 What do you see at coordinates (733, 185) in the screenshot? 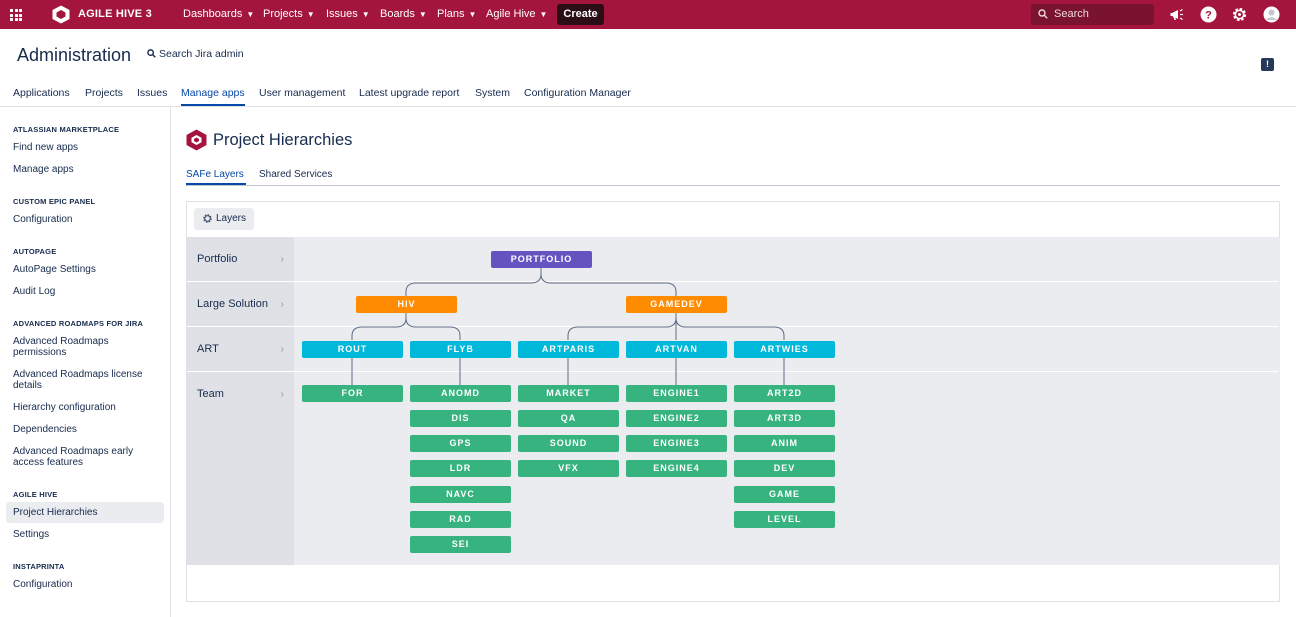
I see `subtab-divider` at bounding box center [733, 185].